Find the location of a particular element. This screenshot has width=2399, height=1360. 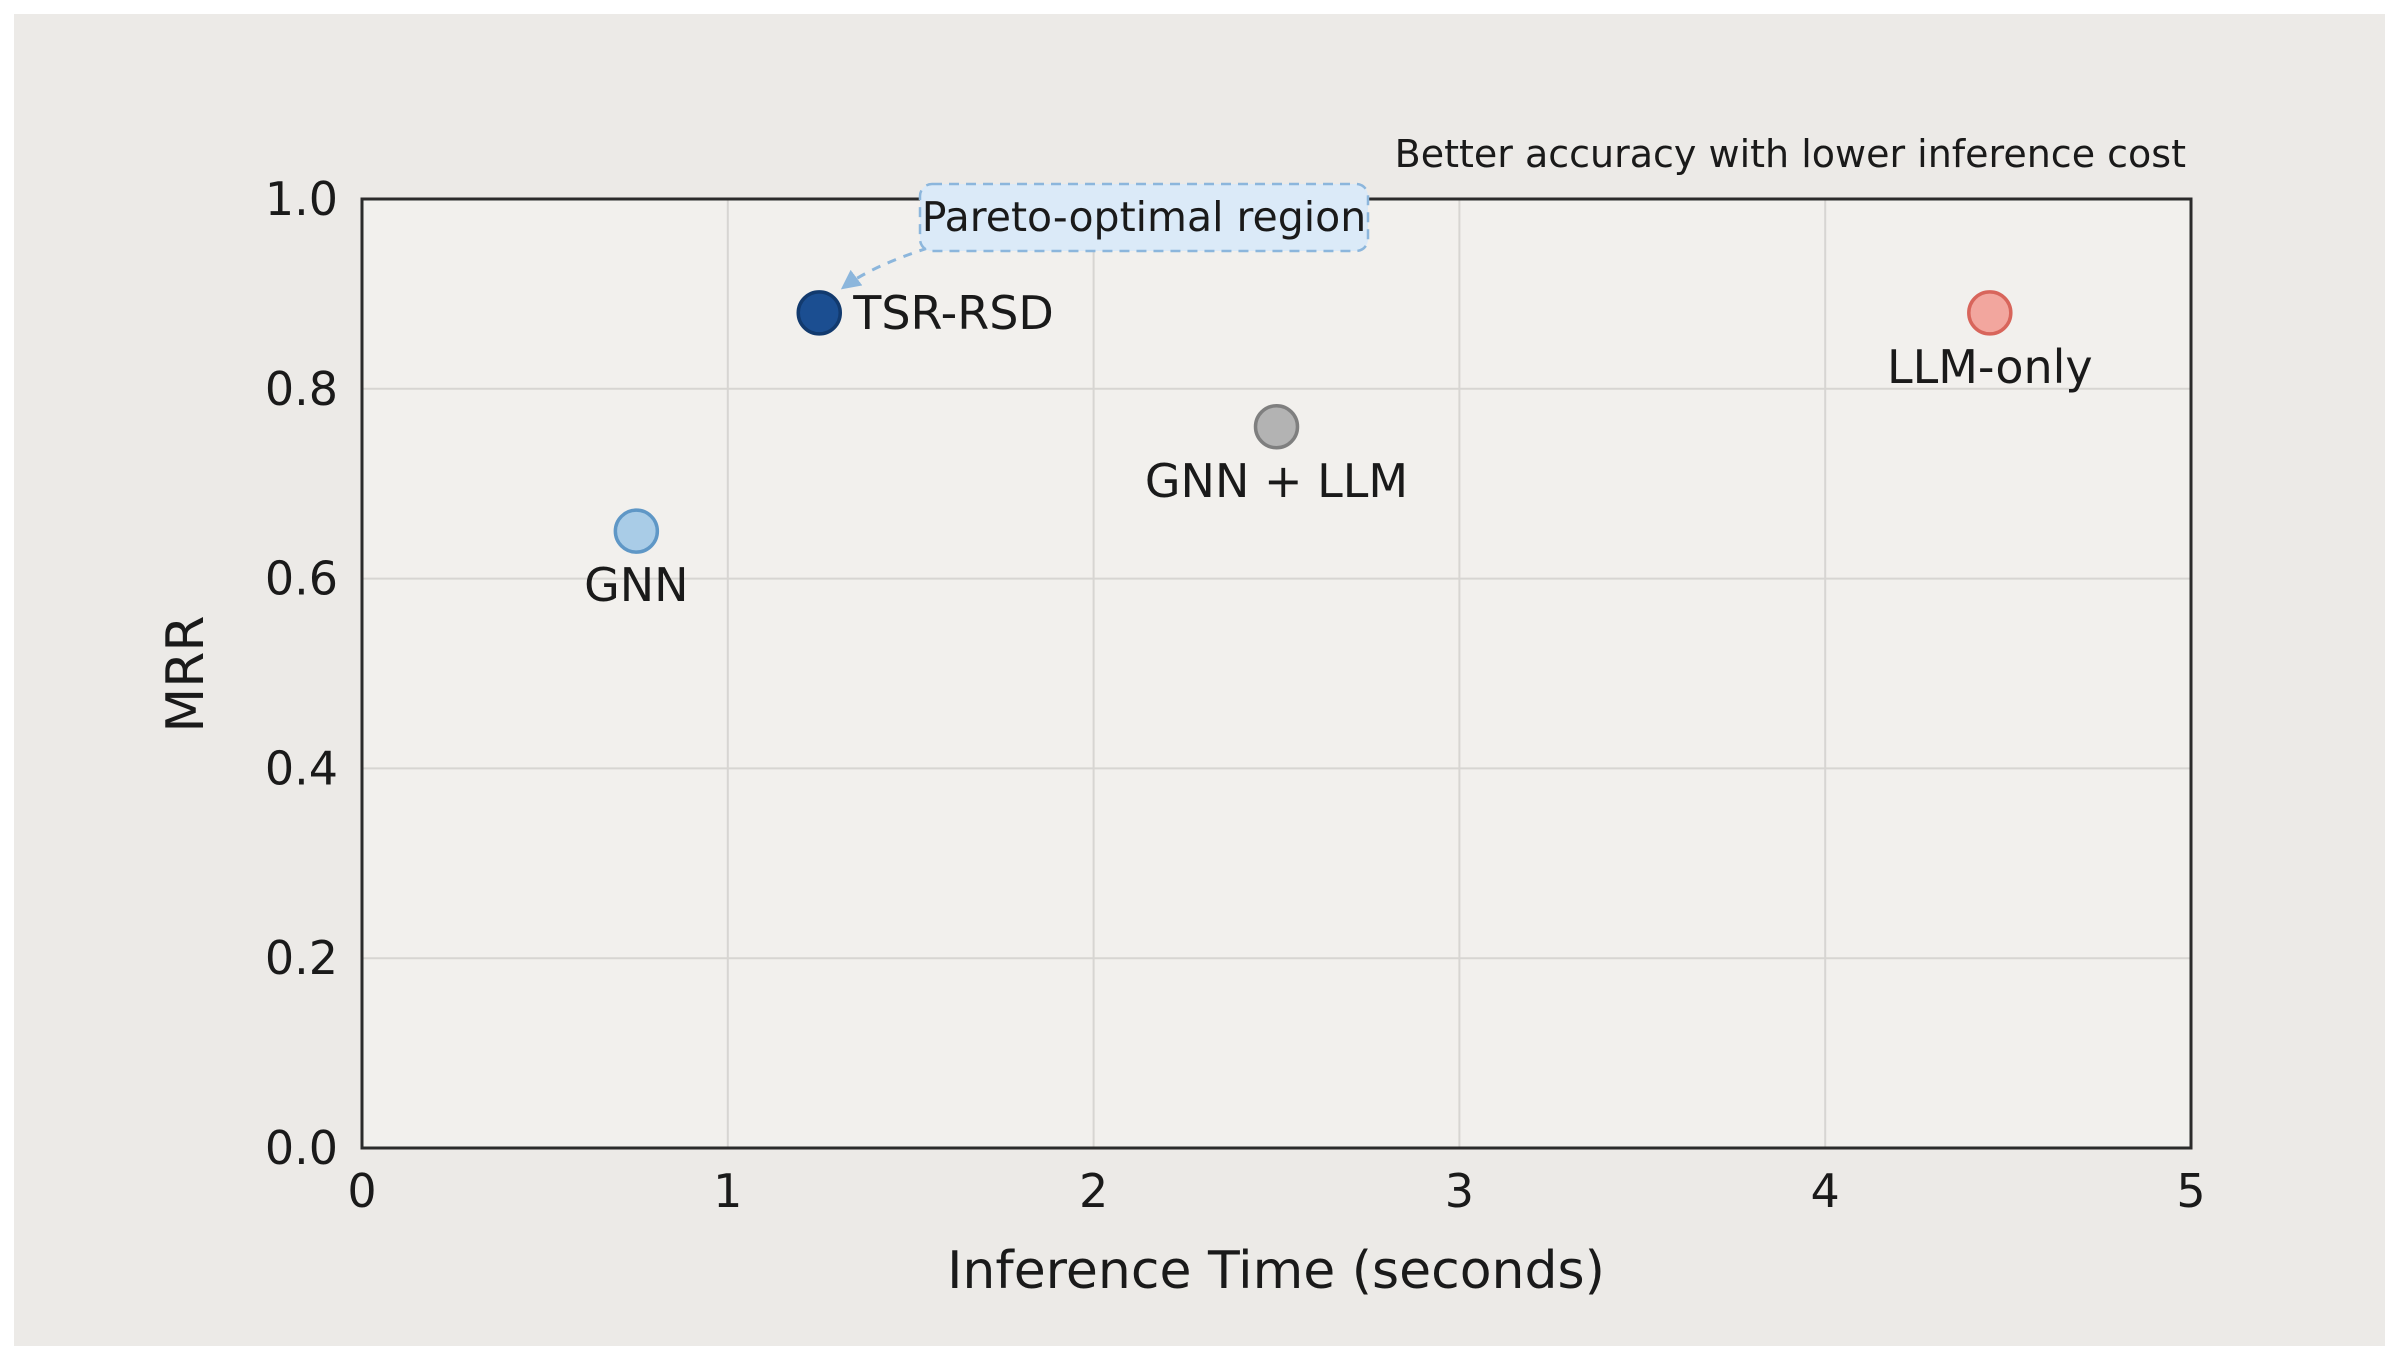

data-point-label-gnn-llm: GNN + LLM is located at coordinates (1276, 481).